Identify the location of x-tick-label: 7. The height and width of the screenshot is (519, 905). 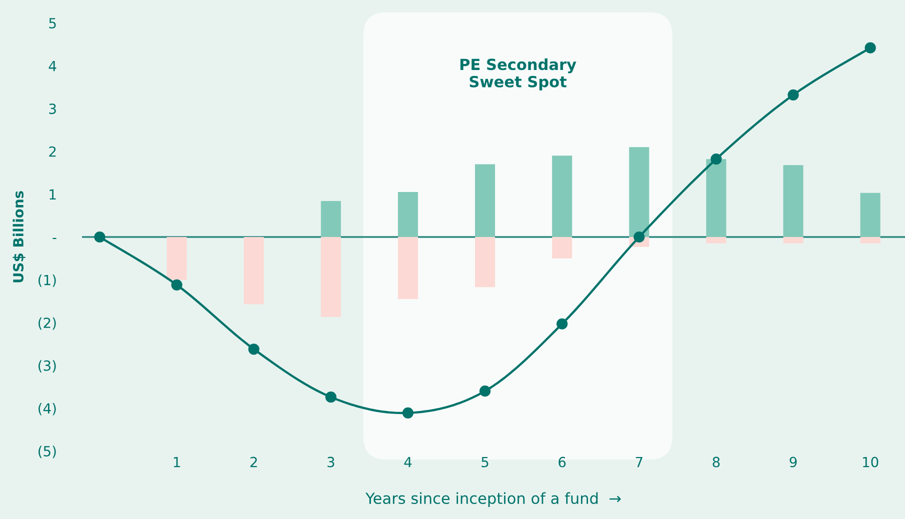
(639, 462).